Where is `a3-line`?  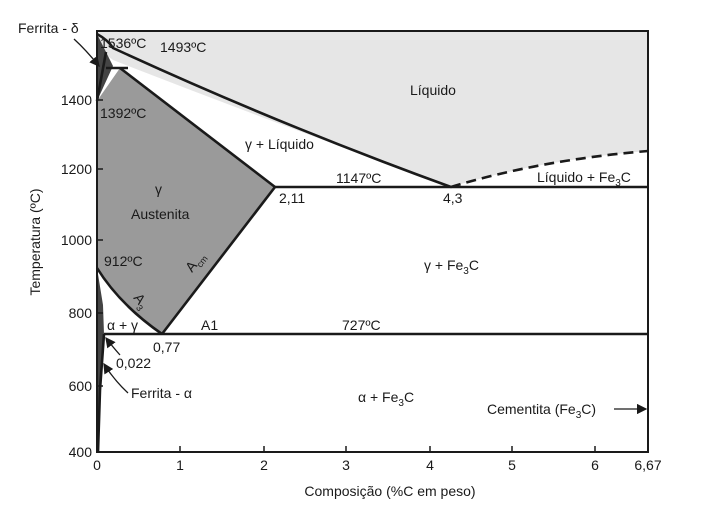 a3-line is located at coordinates (129, 301).